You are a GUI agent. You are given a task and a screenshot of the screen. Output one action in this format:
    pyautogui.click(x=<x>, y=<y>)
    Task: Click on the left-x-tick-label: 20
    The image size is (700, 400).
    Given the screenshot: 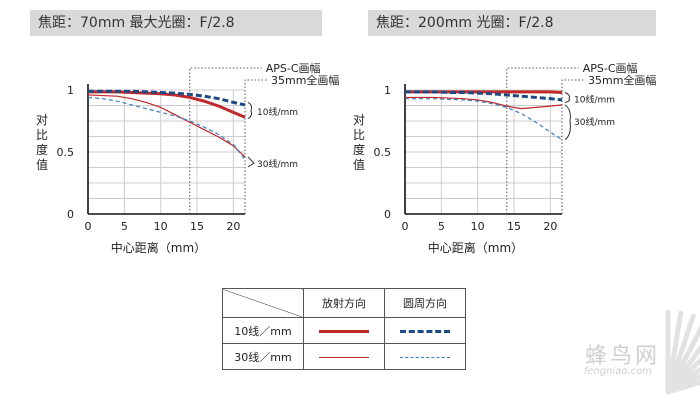 What is the action you would take?
    pyautogui.click(x=233, y=226)
    